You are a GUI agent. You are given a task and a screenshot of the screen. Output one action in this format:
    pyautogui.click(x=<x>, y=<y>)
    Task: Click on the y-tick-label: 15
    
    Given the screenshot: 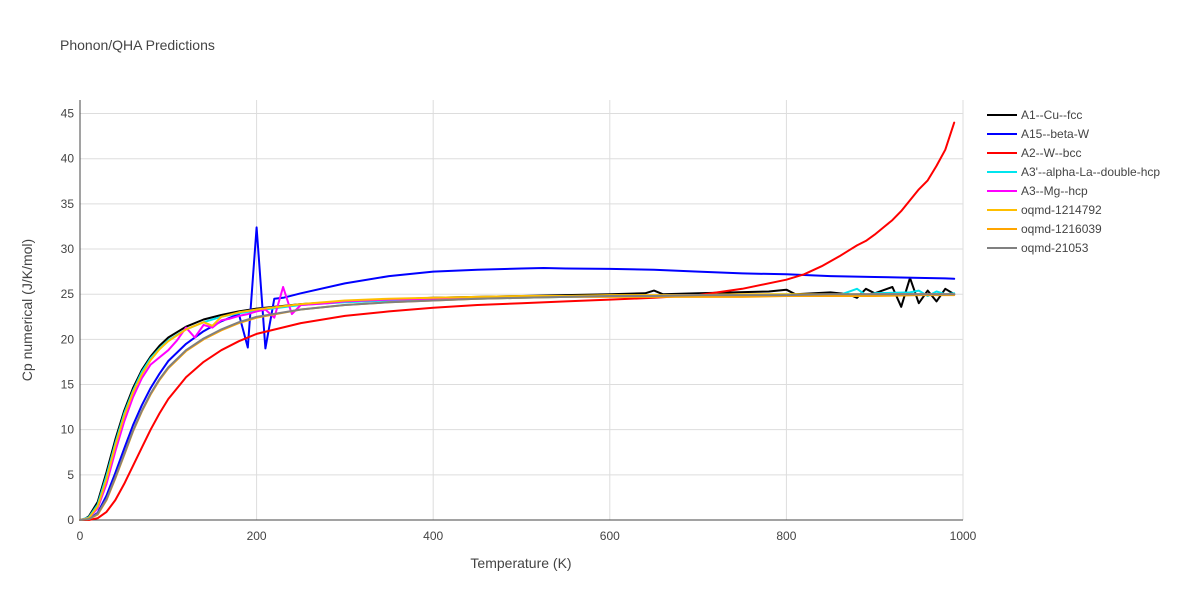 What is the action you would take?
    pyautogui.click(x=68, y=385)
    